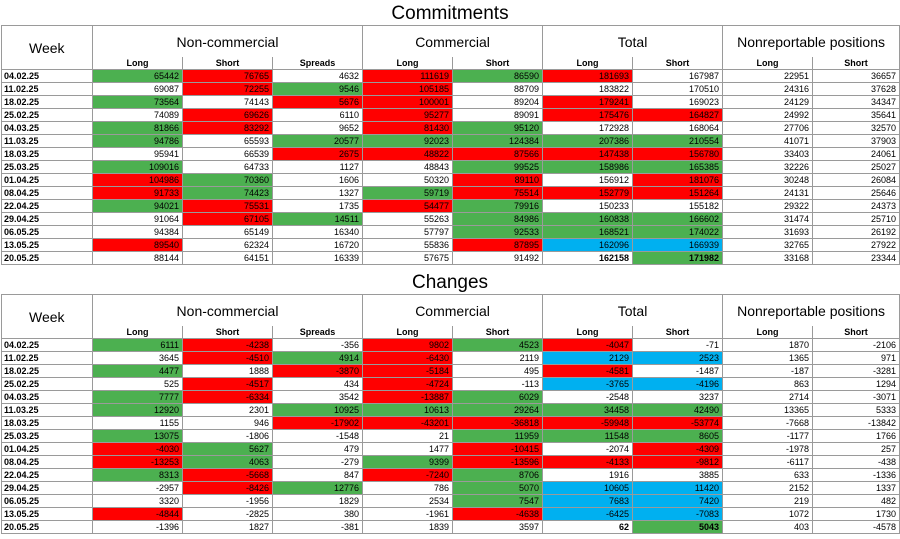 This screenshot has width=900, height=539. I want to click on value-cell: -13887, so click(408, 397).